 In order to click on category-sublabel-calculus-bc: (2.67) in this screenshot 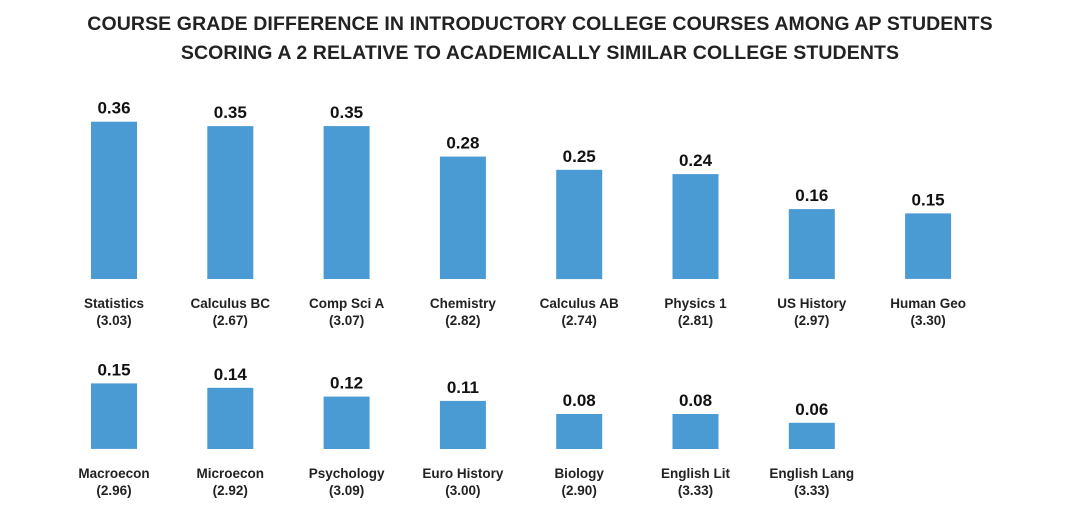, I will do `click(230, 320)`.